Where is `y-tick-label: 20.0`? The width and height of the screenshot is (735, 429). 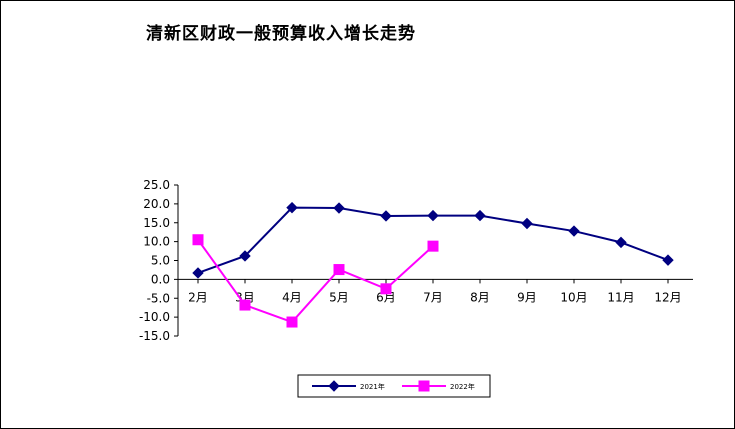
y-tick-label: 20.0 is located at coordinates (156, 204).